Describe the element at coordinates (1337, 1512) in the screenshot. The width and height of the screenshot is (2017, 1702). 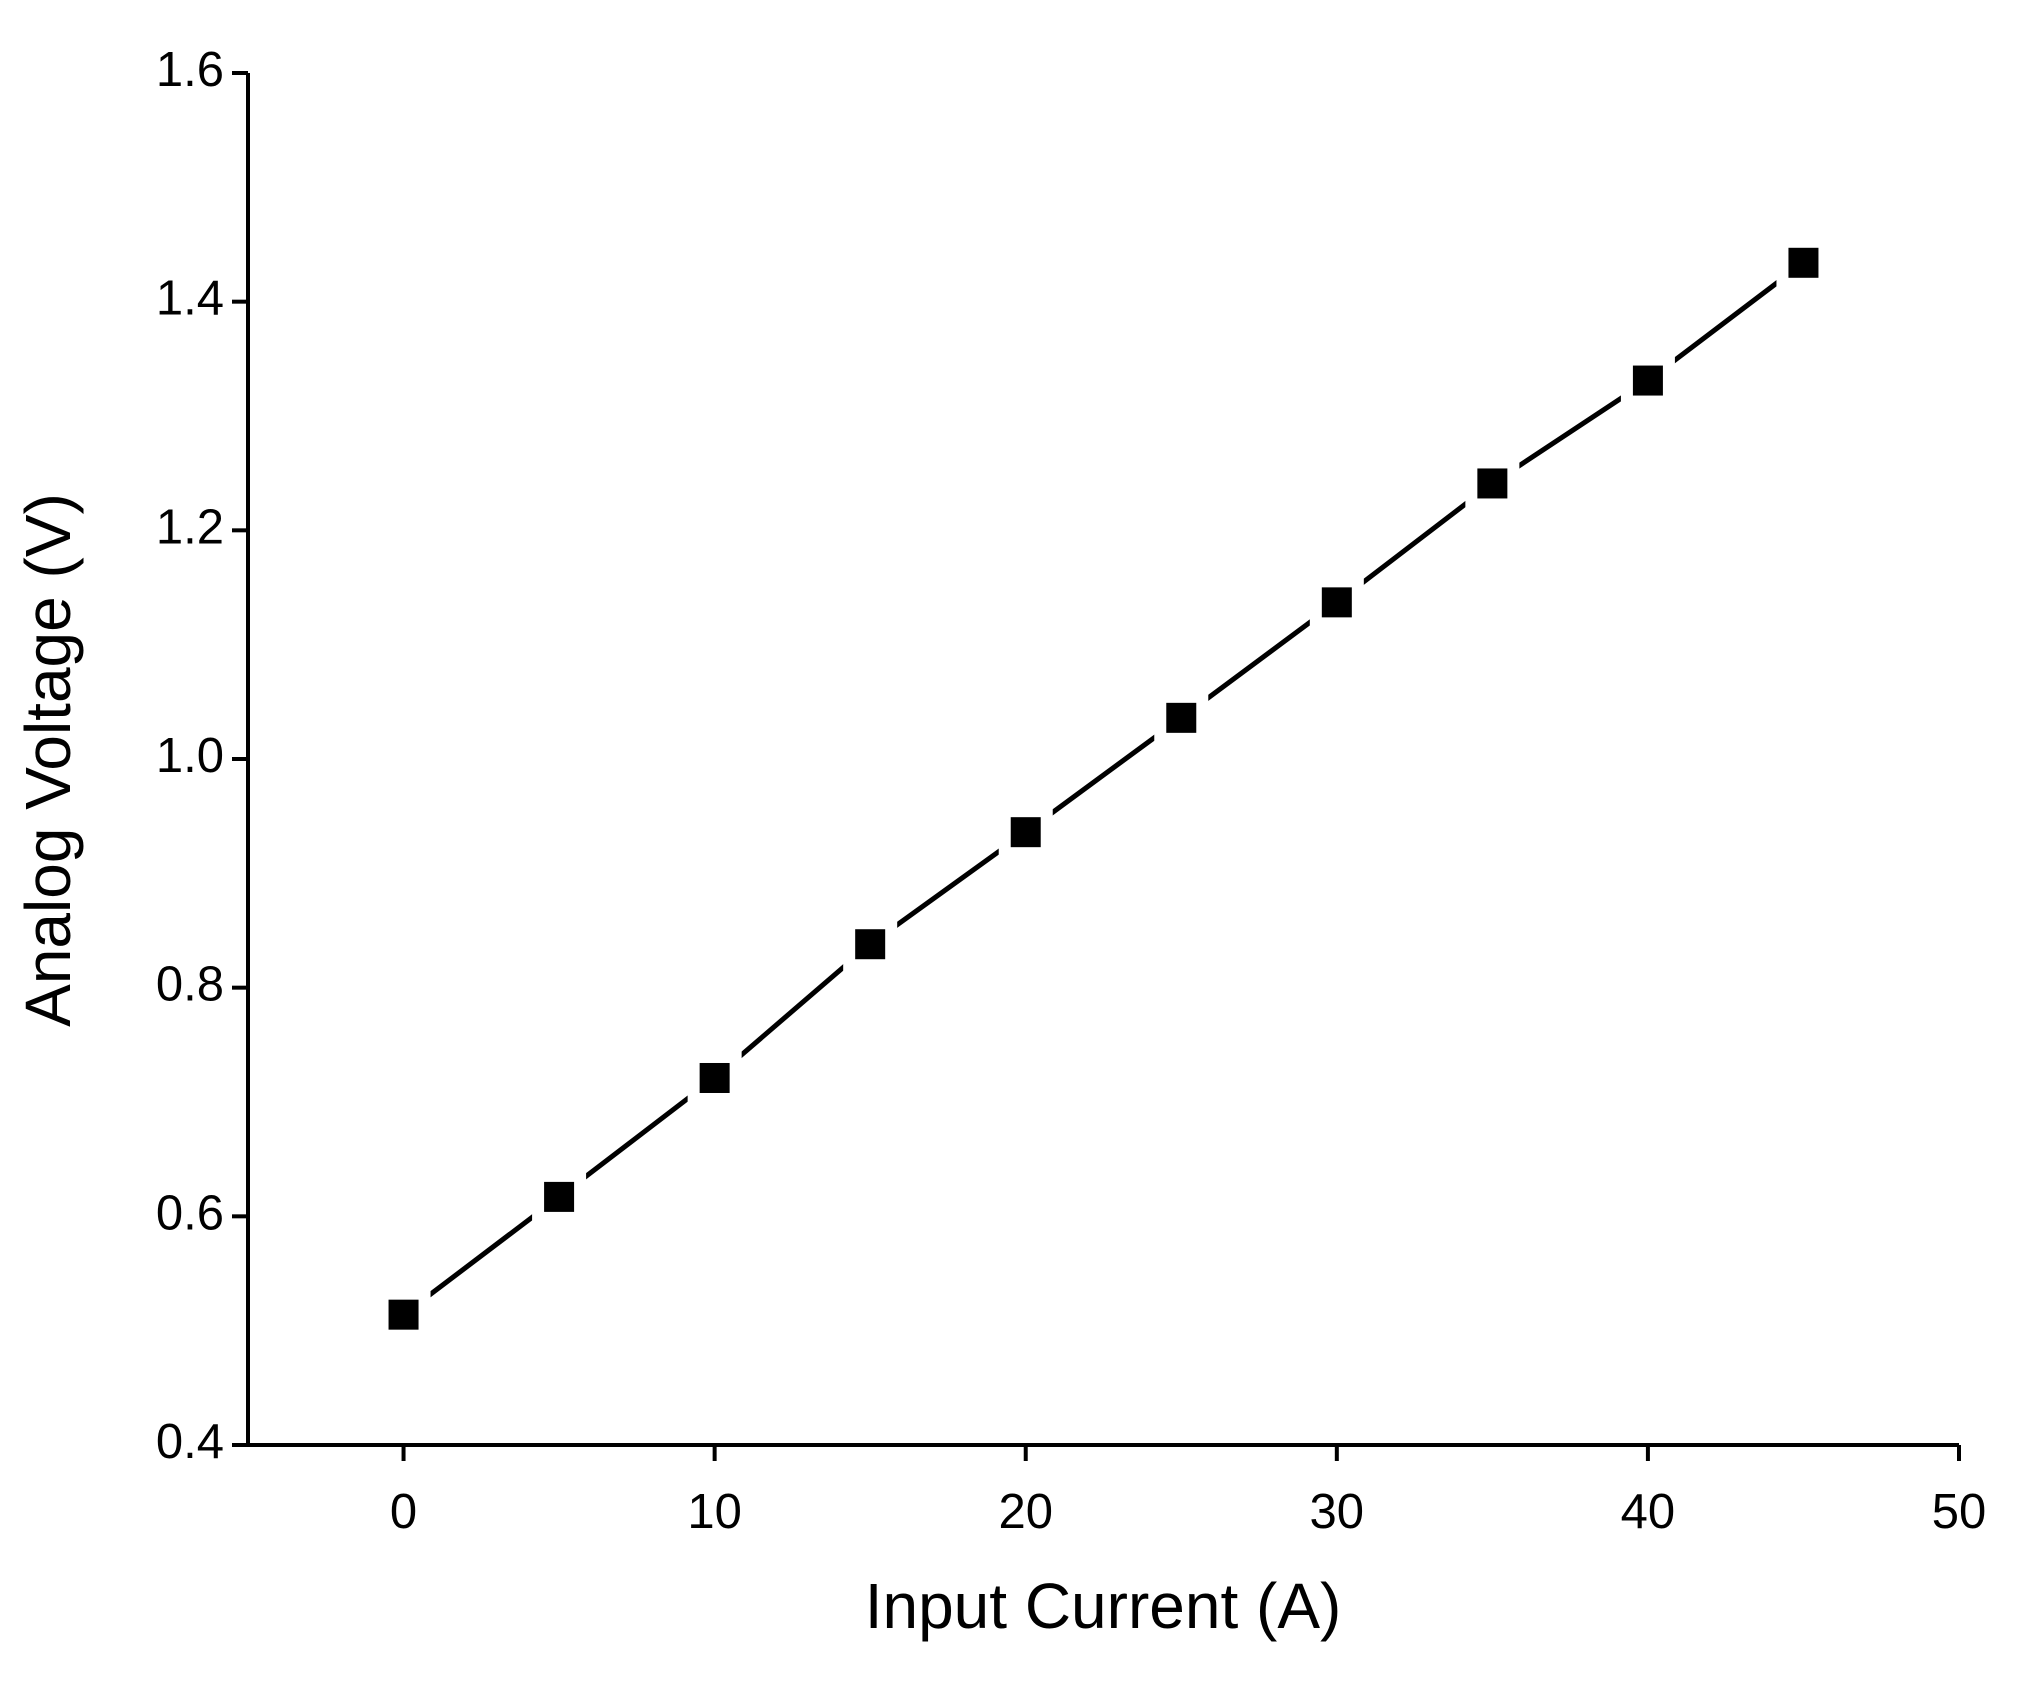
I see `x-tick-label: 30` at that location.